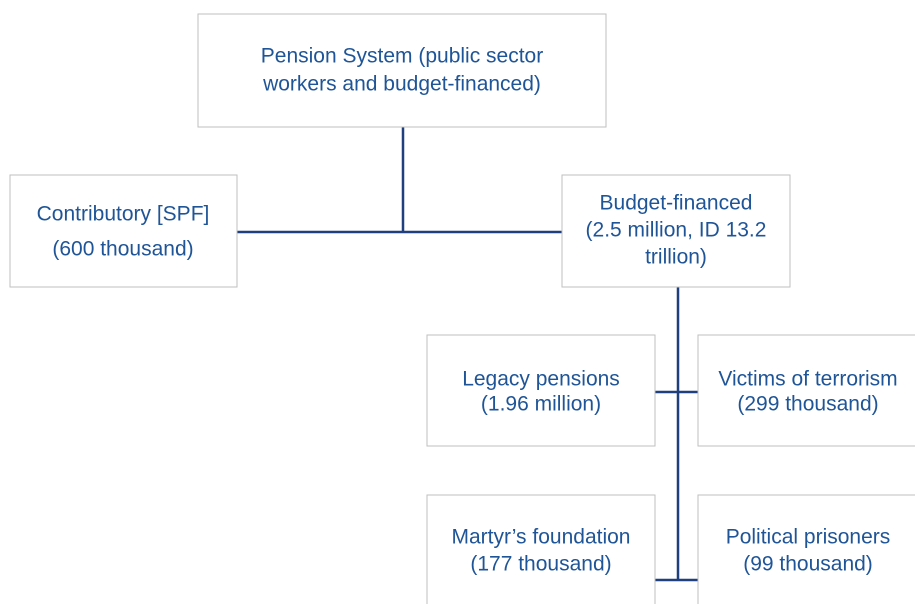 The width and height of the screenshot is (915, 604). Describe the element at coordinates (540, 564) in the screenshot. I see `node-label: (177 thousand)` at that location.